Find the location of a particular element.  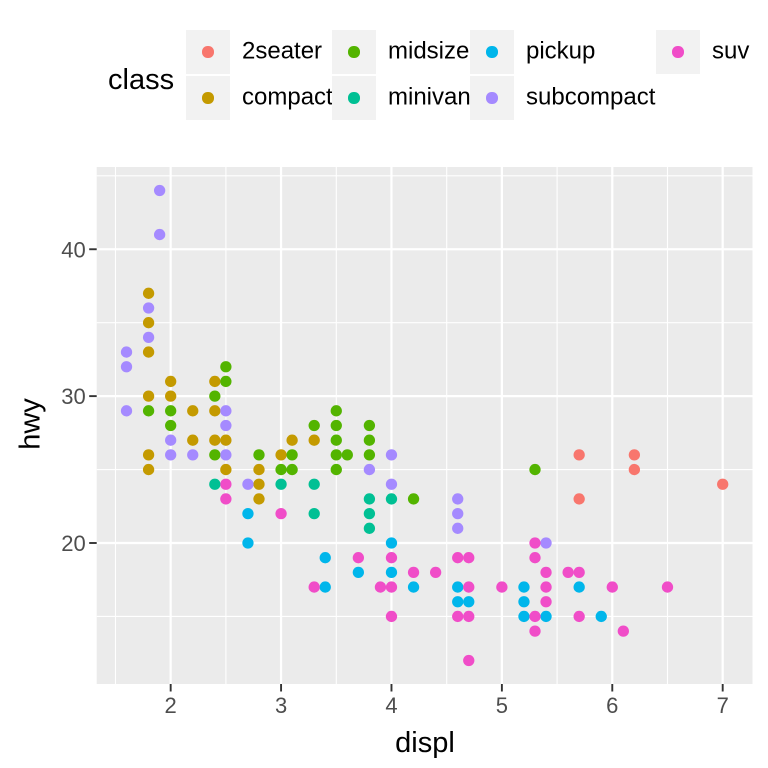

legend-dot-pickup is located at coordinates (492, 52).